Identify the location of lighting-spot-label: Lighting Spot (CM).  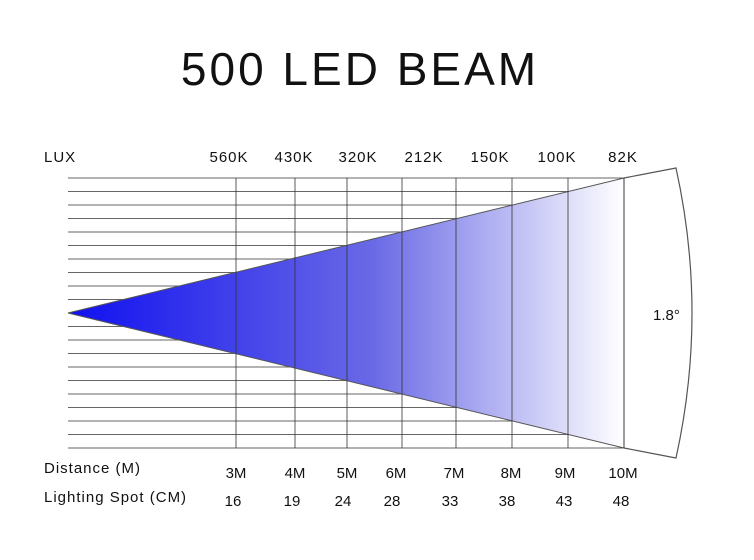
(116, 497).